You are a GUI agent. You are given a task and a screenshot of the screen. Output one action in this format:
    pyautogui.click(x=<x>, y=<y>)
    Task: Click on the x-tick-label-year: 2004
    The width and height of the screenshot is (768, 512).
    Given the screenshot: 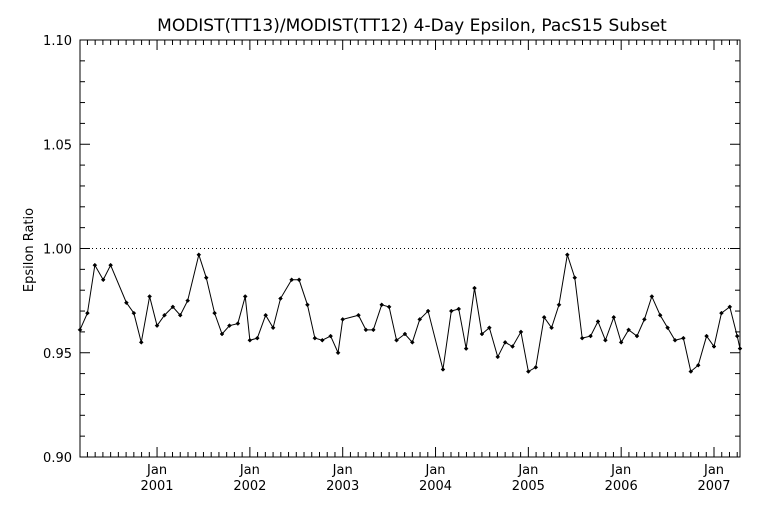 What is the action you would take?
    pyautogui.click(x=435, y=486)
    